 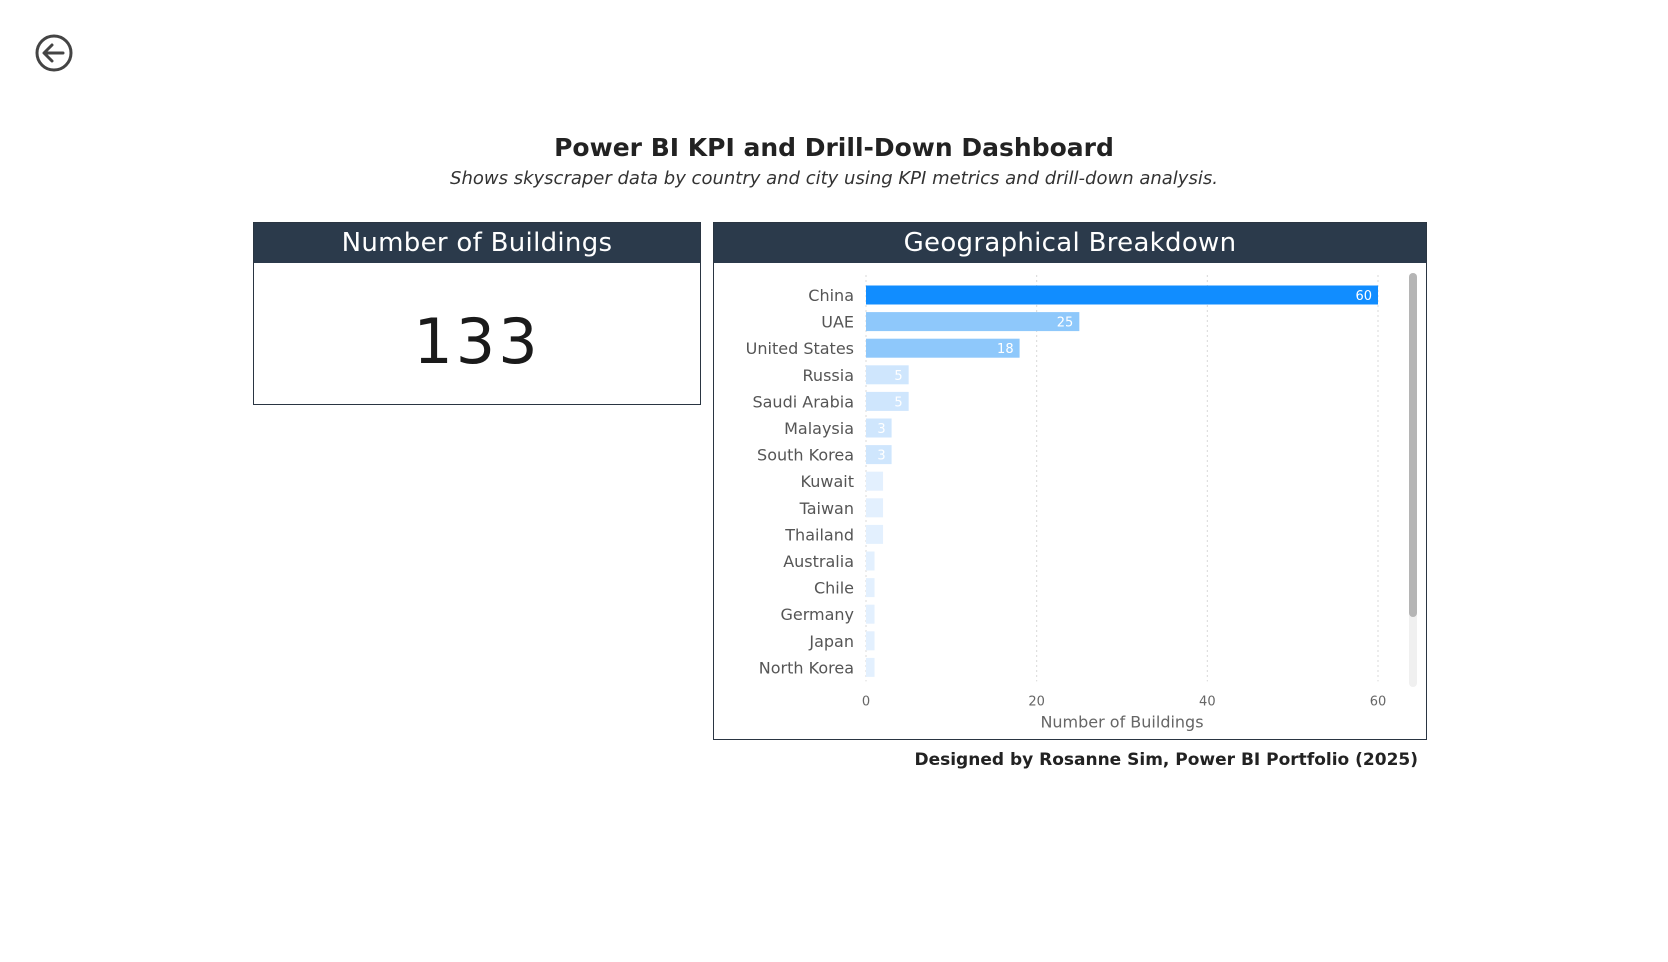 What do you see at coordinates (837, 322) in the screenshot?
I see `category-label: UAE` at bounding box center [837, 322].